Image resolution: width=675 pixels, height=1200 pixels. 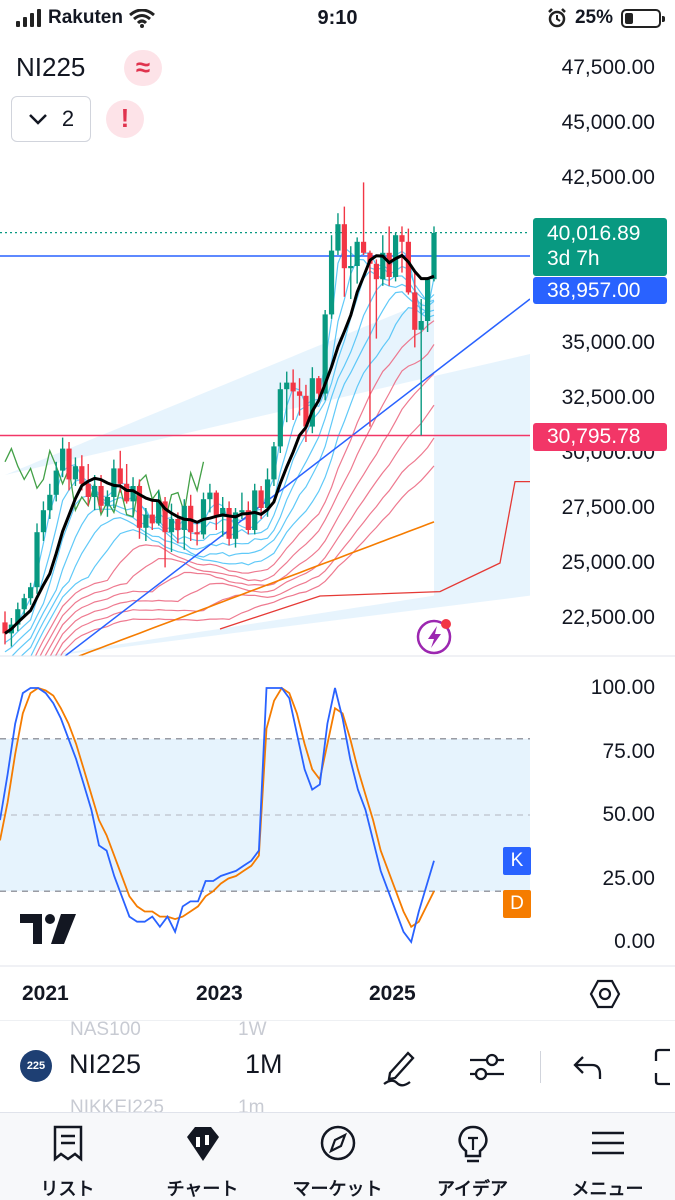 I want to click on carrier-name: Rakuten, so click(x=85, y=17).